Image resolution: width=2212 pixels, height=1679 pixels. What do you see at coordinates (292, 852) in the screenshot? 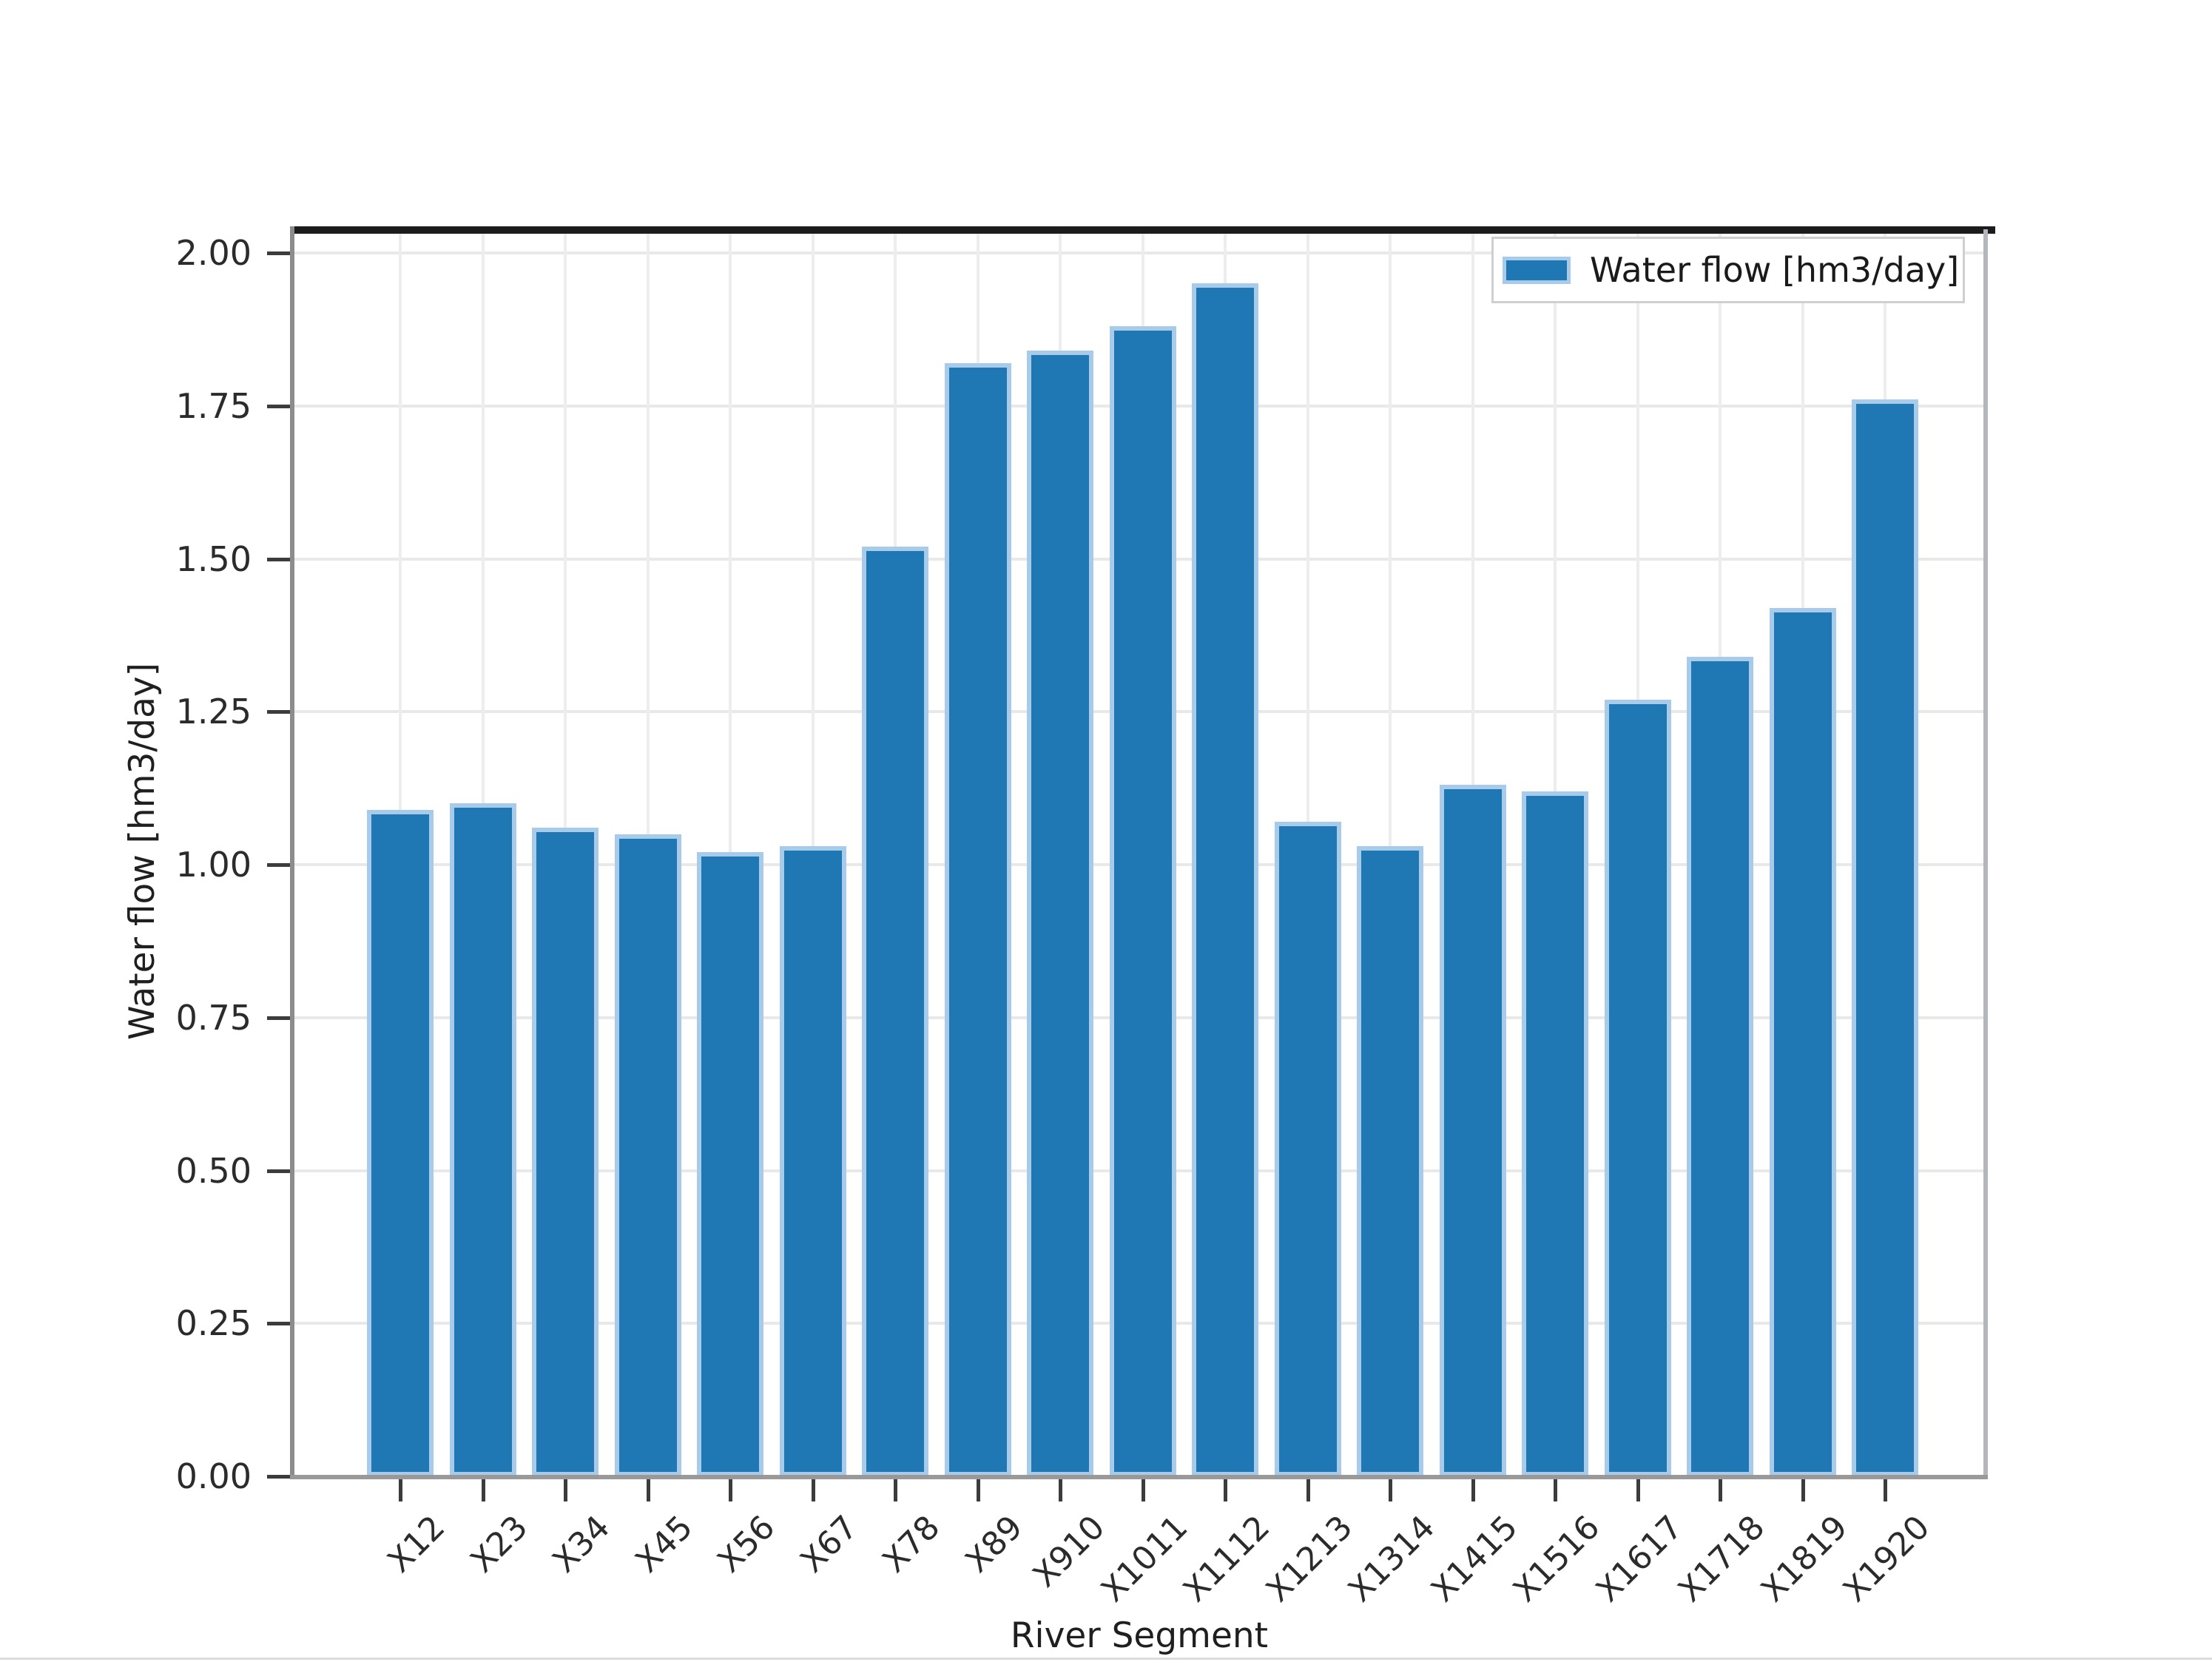
I see `left-spine` at bounding box center [292, 852].